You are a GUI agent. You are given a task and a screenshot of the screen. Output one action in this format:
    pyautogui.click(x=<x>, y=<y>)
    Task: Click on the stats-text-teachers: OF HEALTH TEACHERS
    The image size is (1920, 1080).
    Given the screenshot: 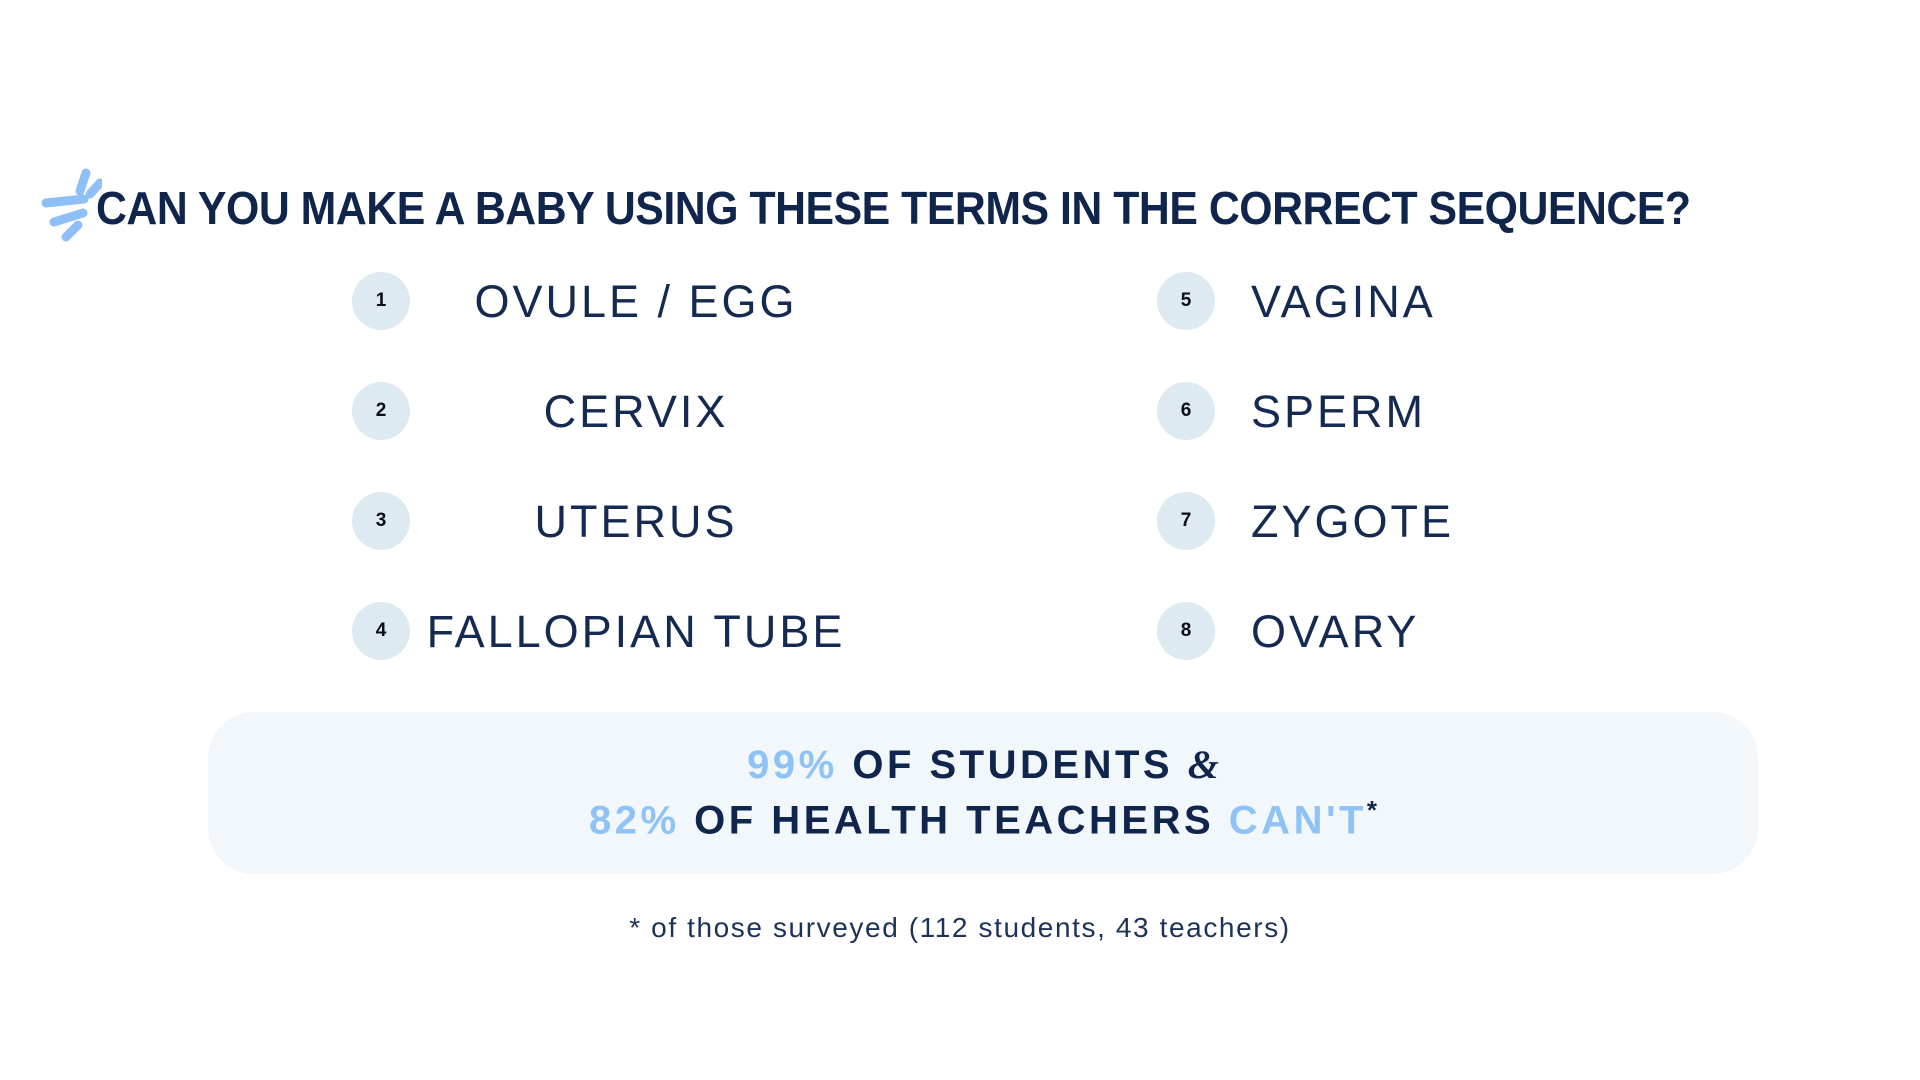 What is the action you would take?
    pyautogui.click(x=954, y=820)
    